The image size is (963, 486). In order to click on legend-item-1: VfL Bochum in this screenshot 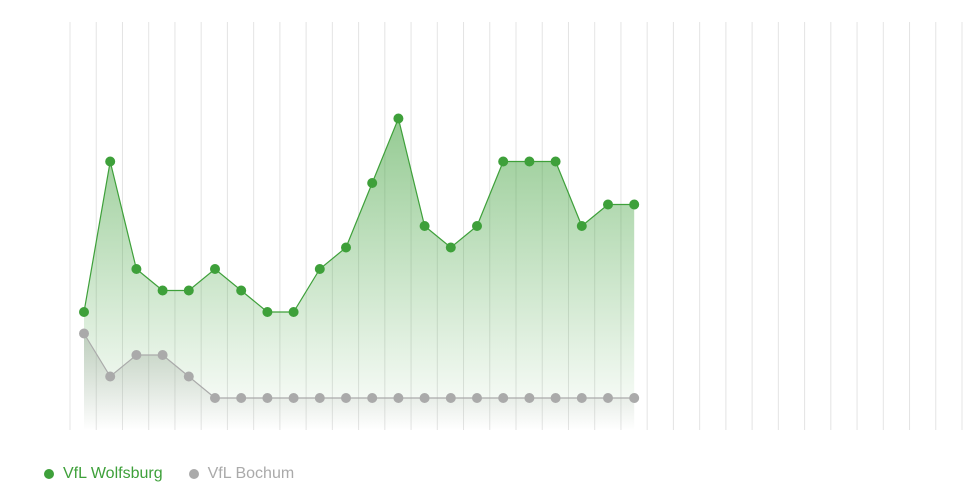, I will do `click(241, 474)`.